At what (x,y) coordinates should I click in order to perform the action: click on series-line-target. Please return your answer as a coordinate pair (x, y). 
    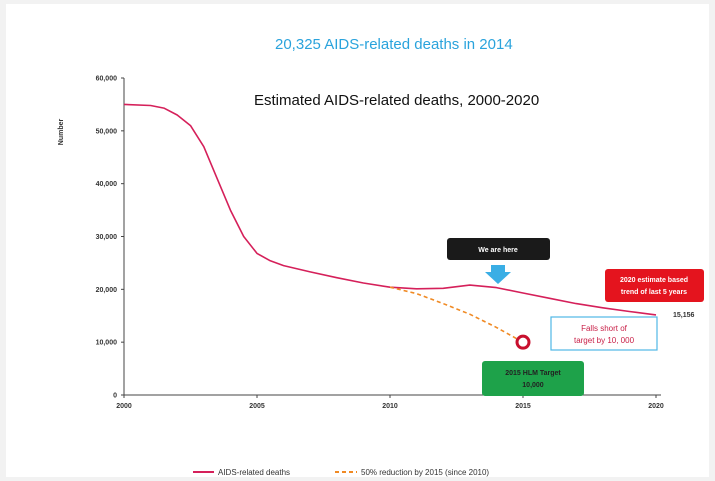
    Looking at the image, I should click on (456, 314).